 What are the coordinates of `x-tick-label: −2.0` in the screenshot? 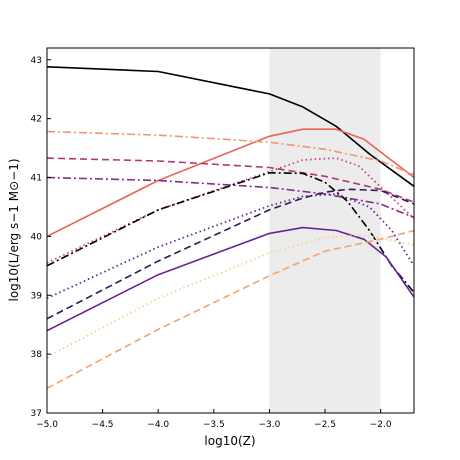 It's located at (381, 425).